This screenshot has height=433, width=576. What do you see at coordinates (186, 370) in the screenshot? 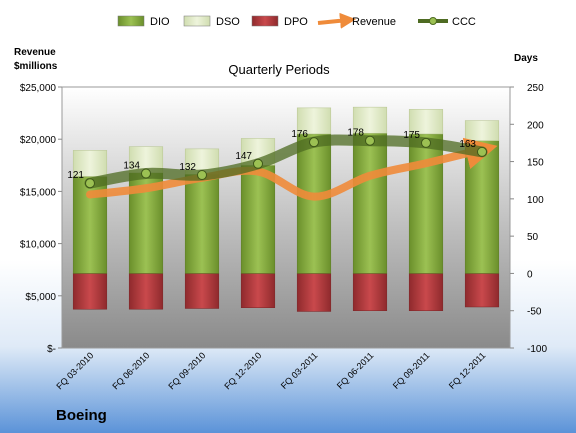
I see `x-tick-label: FQ 09-2010` at bounding box center [186, 370].